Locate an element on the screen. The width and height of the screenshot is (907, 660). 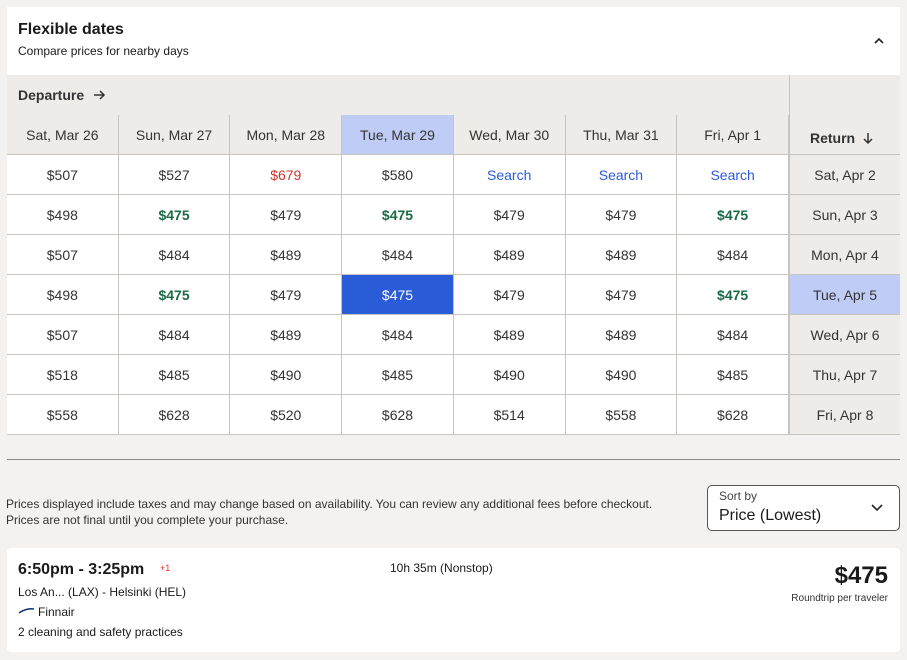
departure-date: Sat, Mar 26 is located at coordinates (63, 135).